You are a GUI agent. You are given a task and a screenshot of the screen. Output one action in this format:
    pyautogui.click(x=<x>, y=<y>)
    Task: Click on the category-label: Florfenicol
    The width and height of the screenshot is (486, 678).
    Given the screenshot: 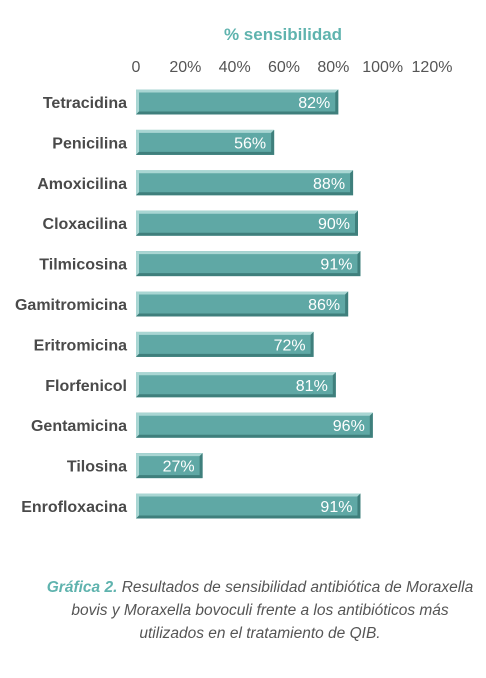 What is the action you would take?
    pyautogui.click(x=86, y=386)
    